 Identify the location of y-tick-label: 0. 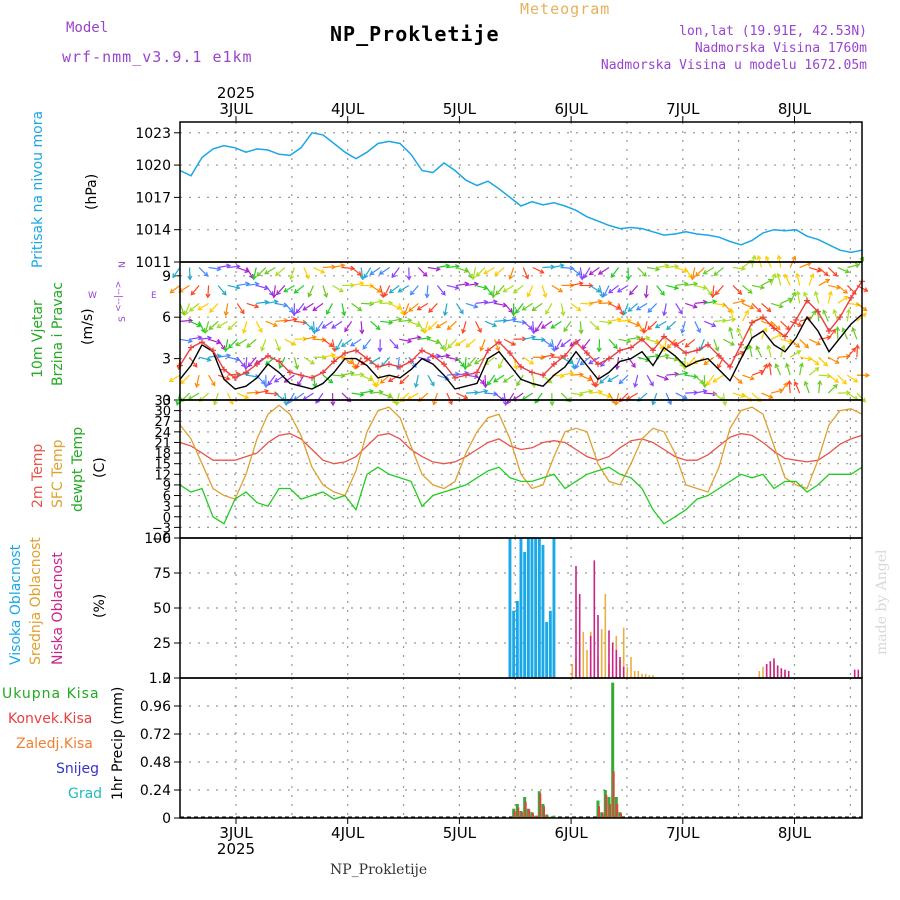
(166, 401).